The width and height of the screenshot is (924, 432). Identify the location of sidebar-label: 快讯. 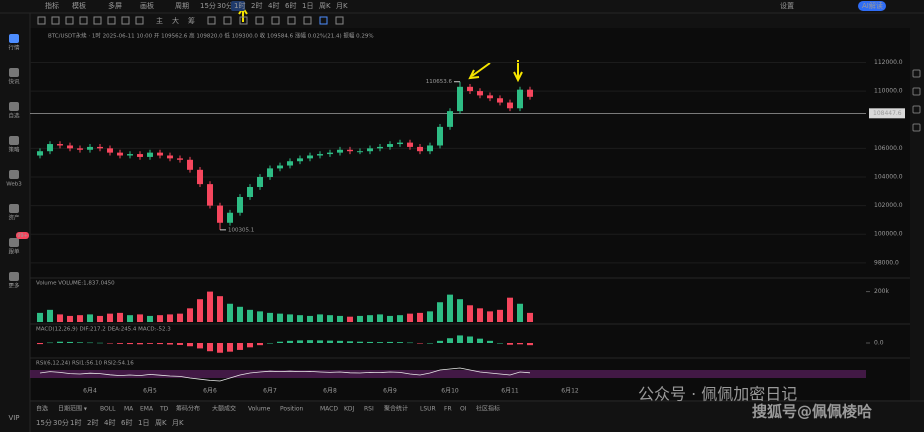
(14, 82).